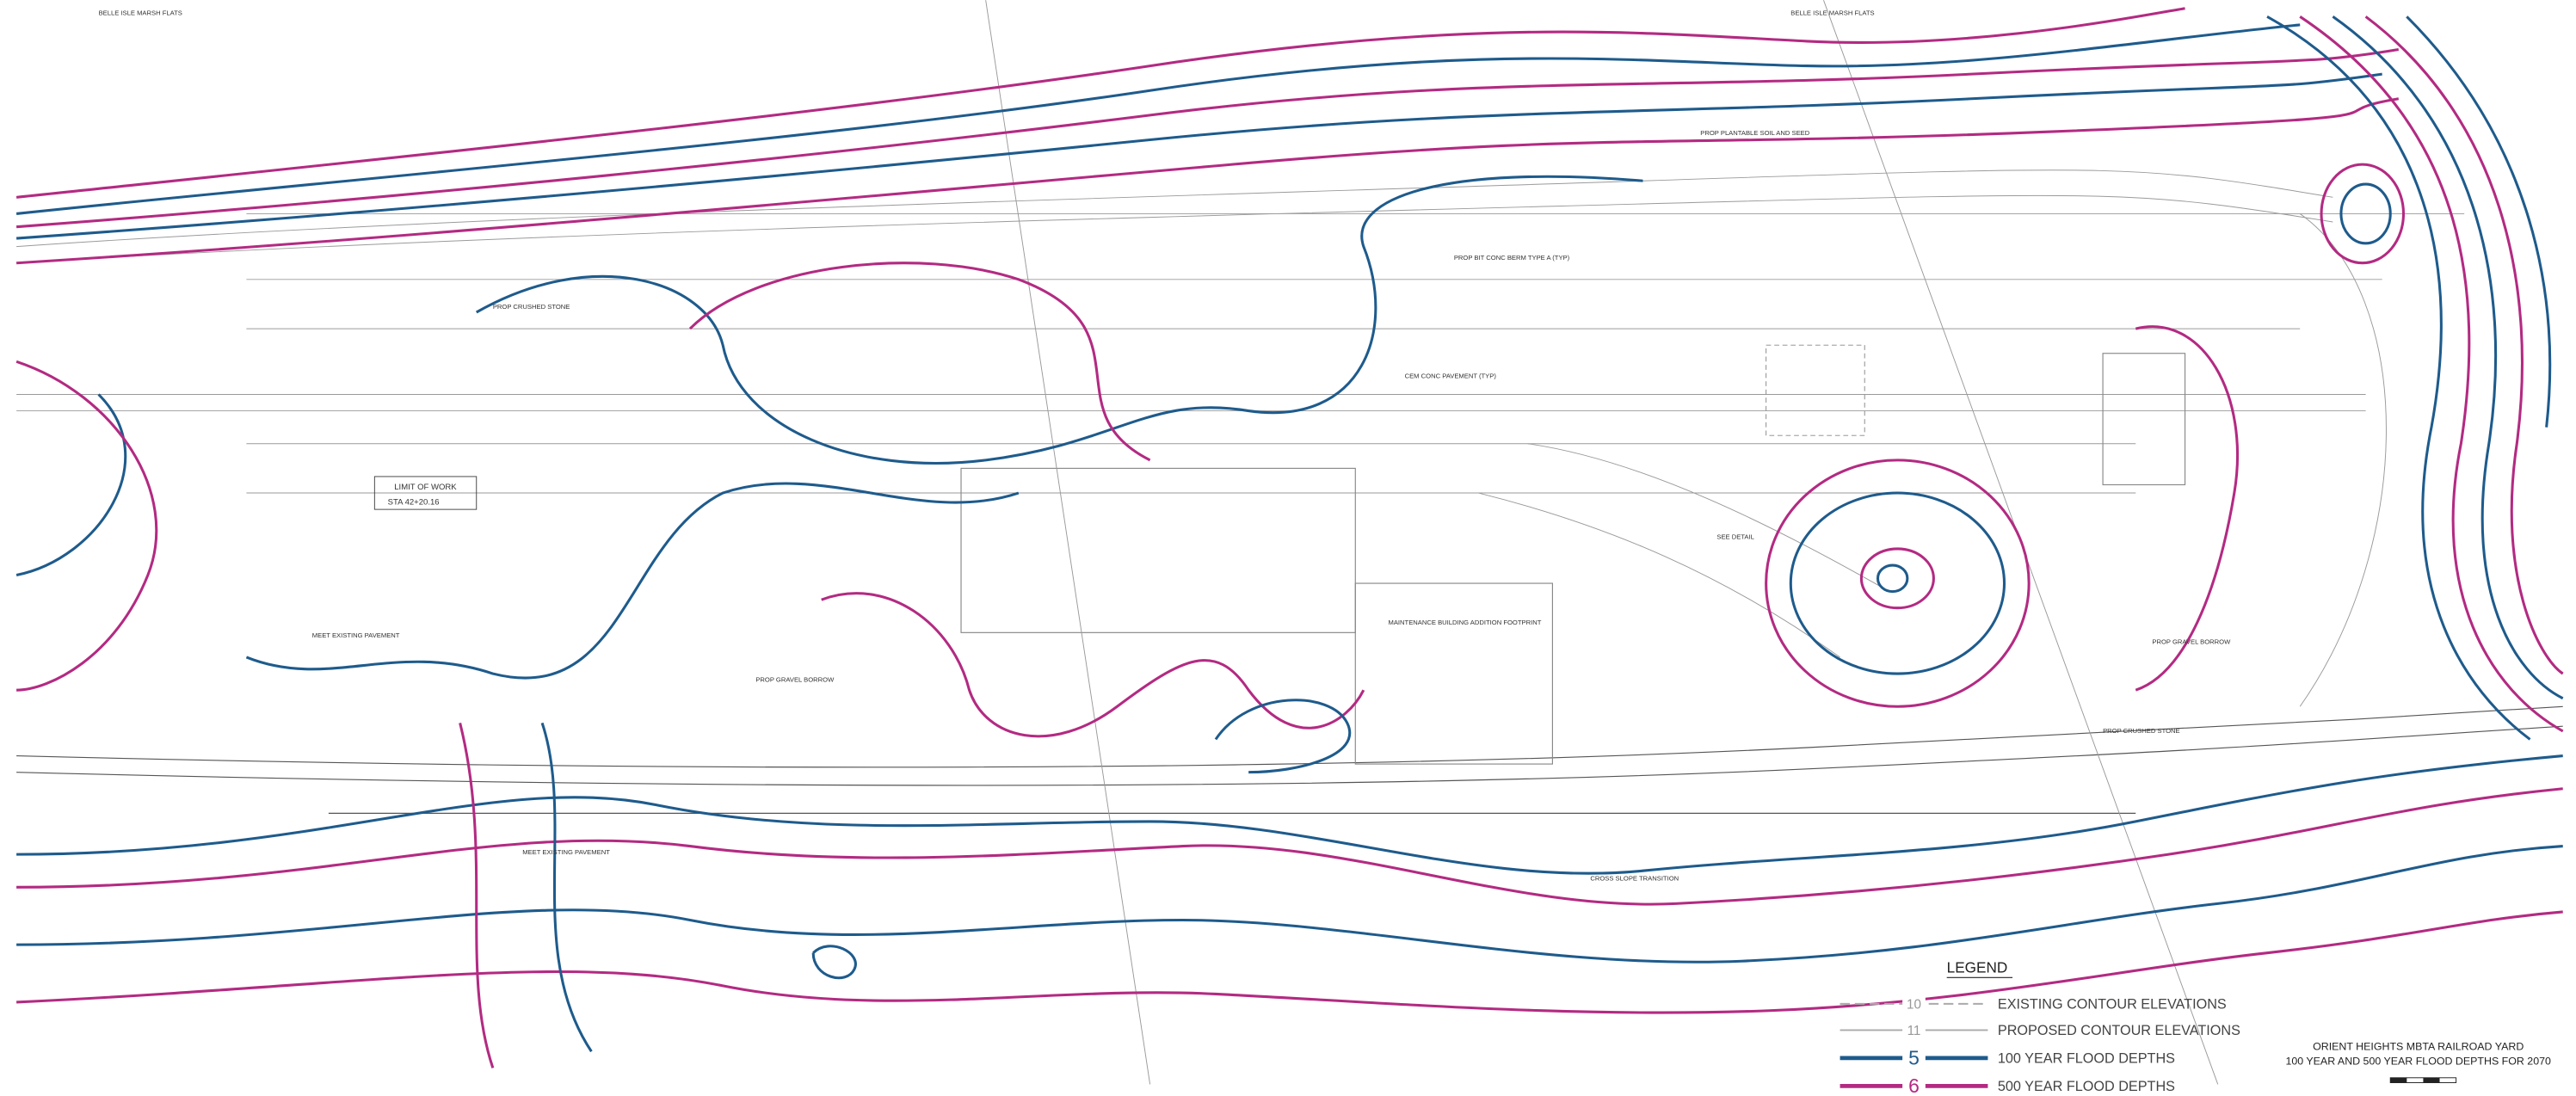  I want to click on map-label: LIMIT OF WORK, so click(426, 487).